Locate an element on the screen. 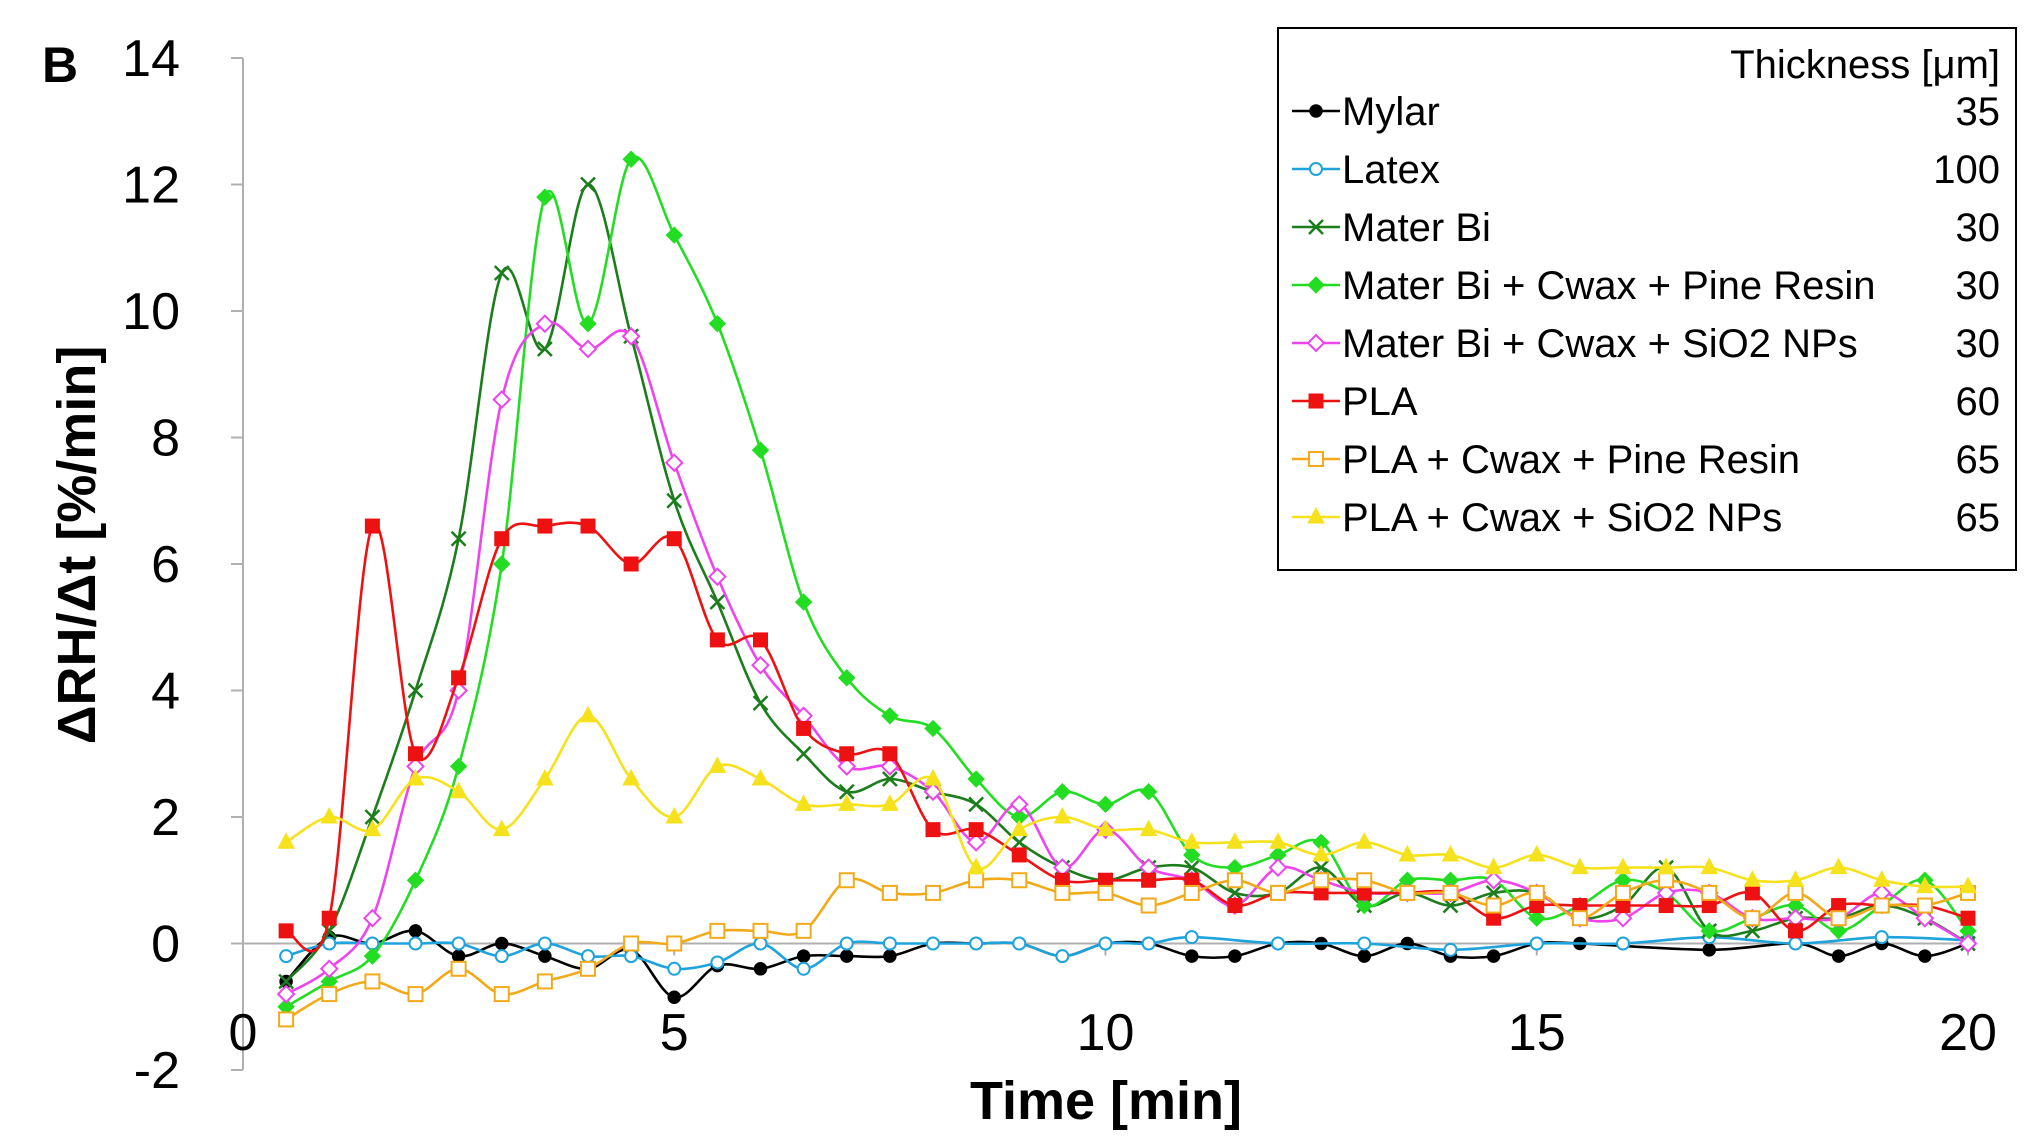  legend-marker-mylar is located at coordinates (1316, 111).